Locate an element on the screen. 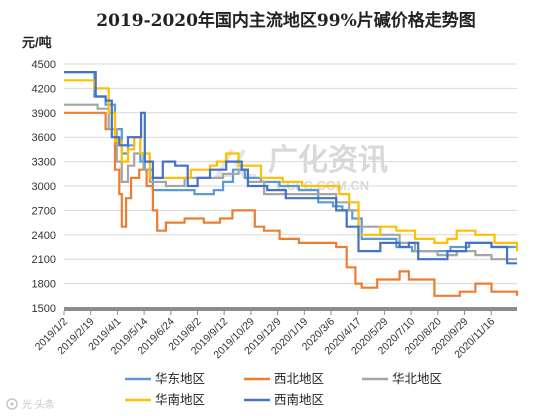 The width and height of the screenshot is (551, 416). corner-watermark: 光 头条 is located at coordinates (30, 404).